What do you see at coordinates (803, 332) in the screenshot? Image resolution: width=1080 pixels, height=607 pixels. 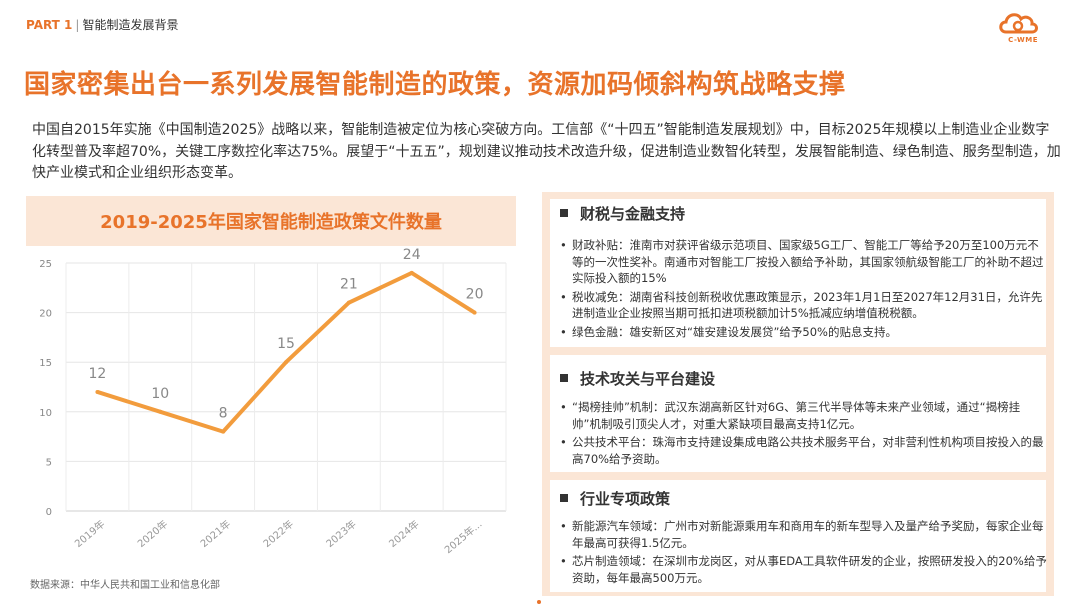 I see `list-item: 绿色金融：雄安新区对“雄安建设发展贷”给予50%的贴息支持。` at bounding box center [803, 332].